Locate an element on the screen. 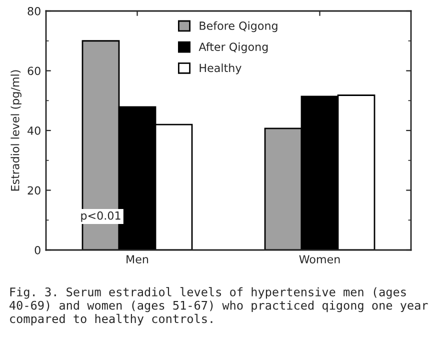 The width and height of the screenshot is (448, 346). y-tick-label: 20 is located at coordinates (34, 190).